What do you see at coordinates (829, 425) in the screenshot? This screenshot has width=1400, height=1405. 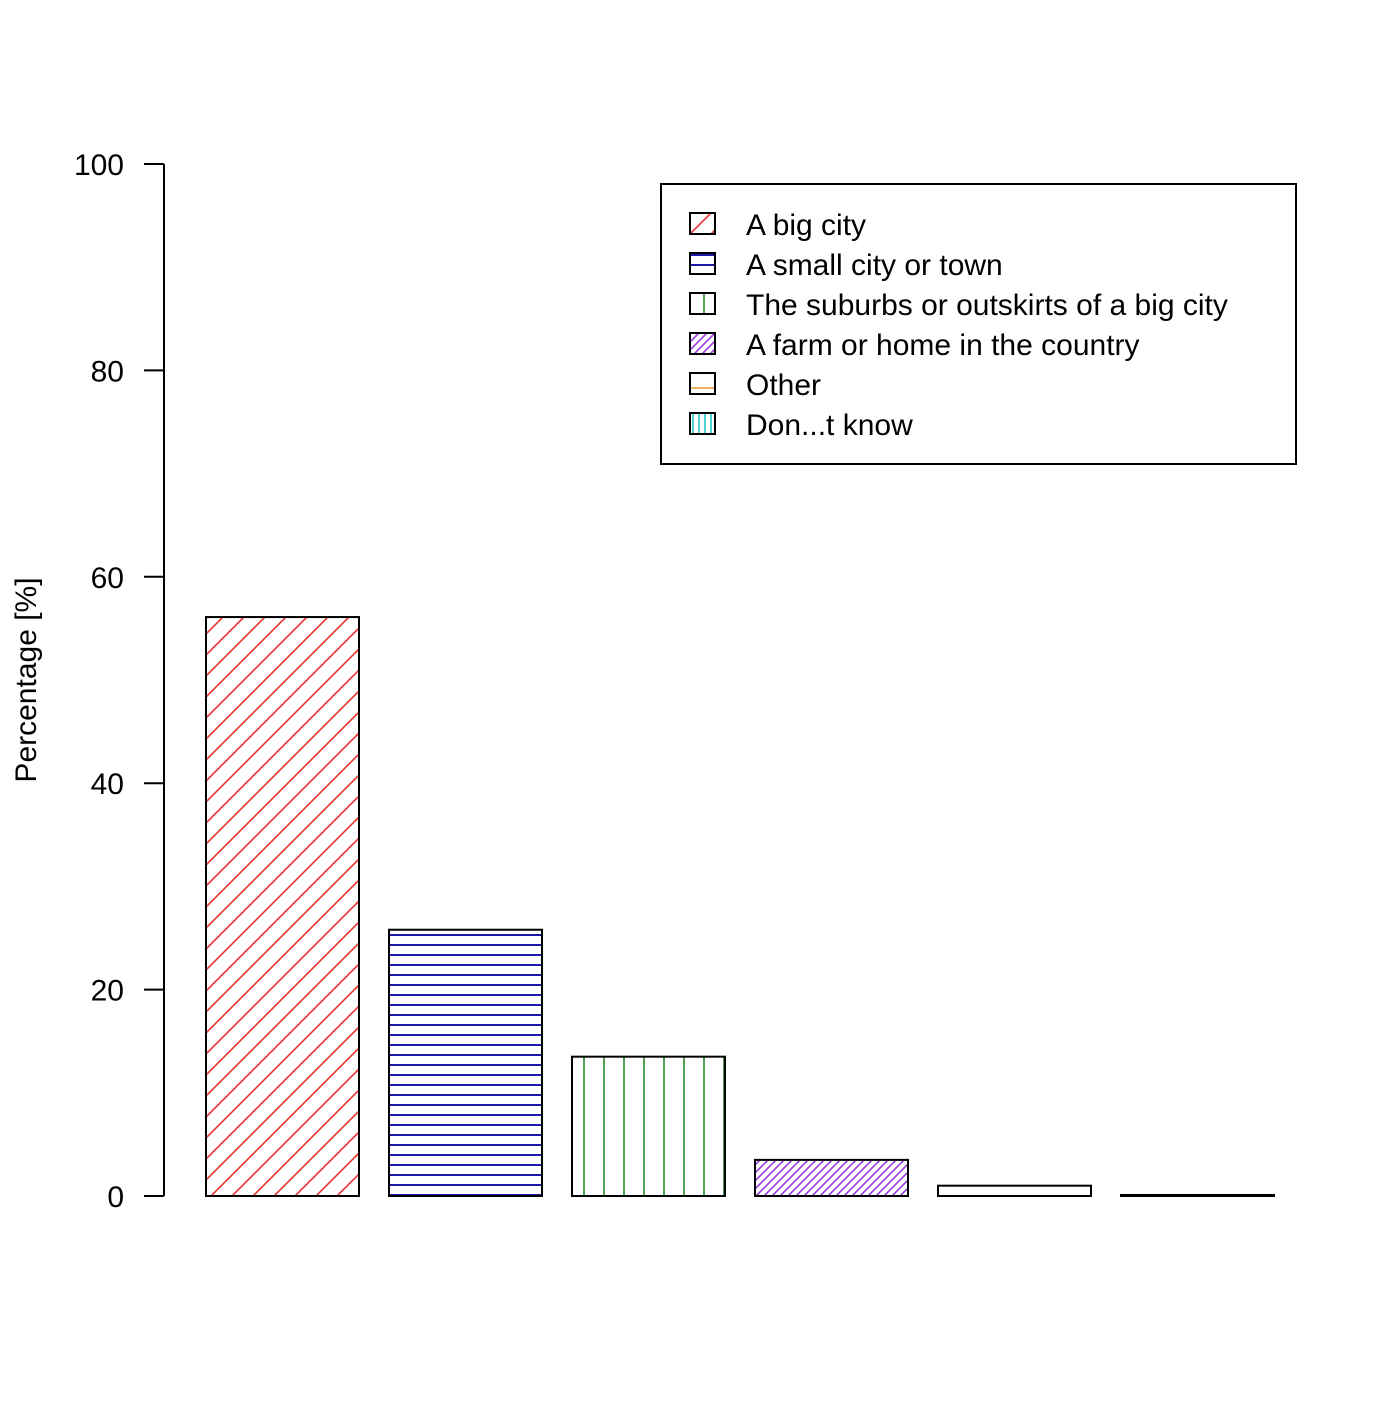 I see `legend-label: Don...t know` at bounding box center [829, 425].